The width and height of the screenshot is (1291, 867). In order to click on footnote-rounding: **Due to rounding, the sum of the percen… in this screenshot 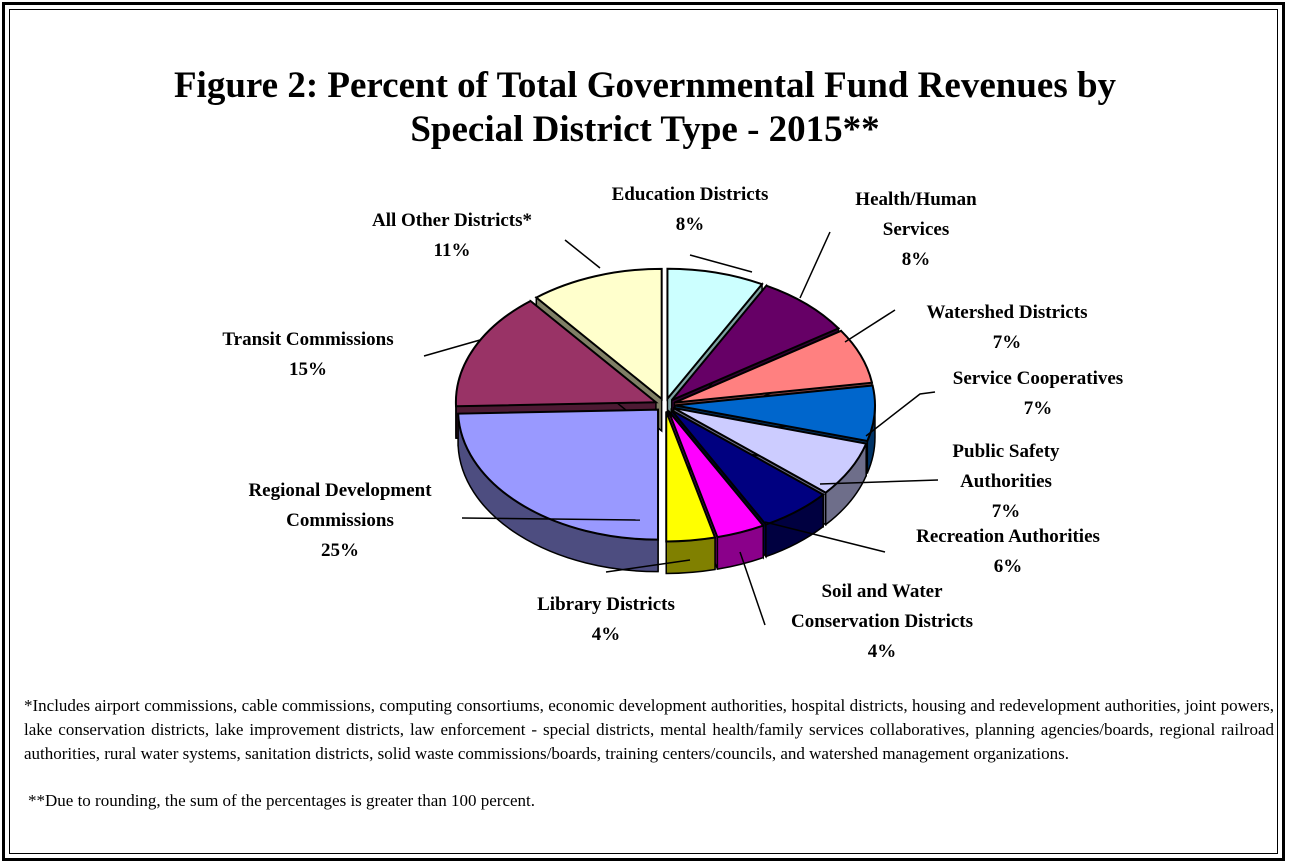, I will do `click(282, 800)`.